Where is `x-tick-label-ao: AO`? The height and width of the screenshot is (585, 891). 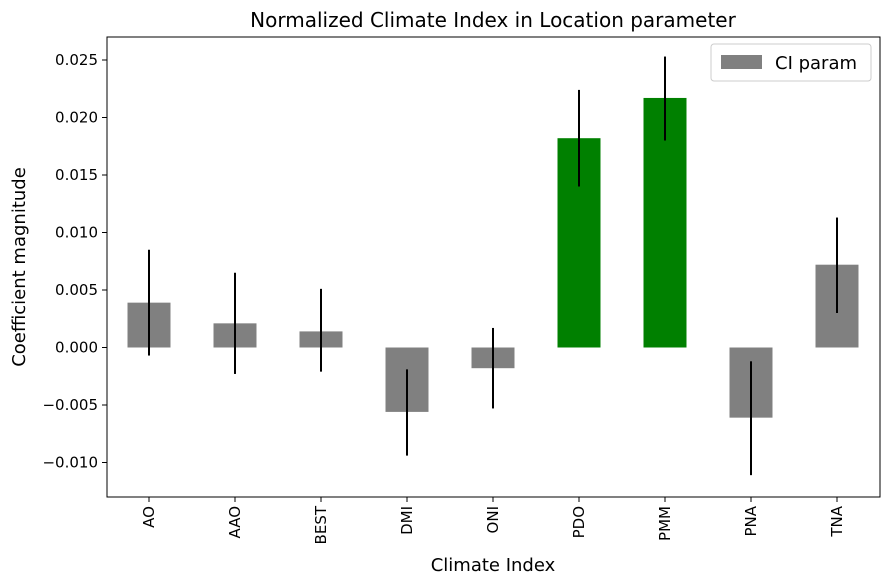 x-tick-label-ao: AO is located at coordinates (149, 517).